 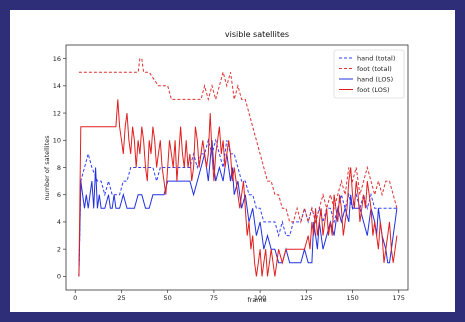 I want to click on y-tick-label: 6, so click(x=59, y=195).